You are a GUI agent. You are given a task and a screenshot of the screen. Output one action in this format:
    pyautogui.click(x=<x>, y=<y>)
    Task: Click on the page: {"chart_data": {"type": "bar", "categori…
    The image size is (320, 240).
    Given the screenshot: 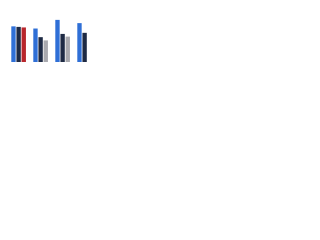 What is the action you would take?
    pyautogui.click(x=50, y=35)
    